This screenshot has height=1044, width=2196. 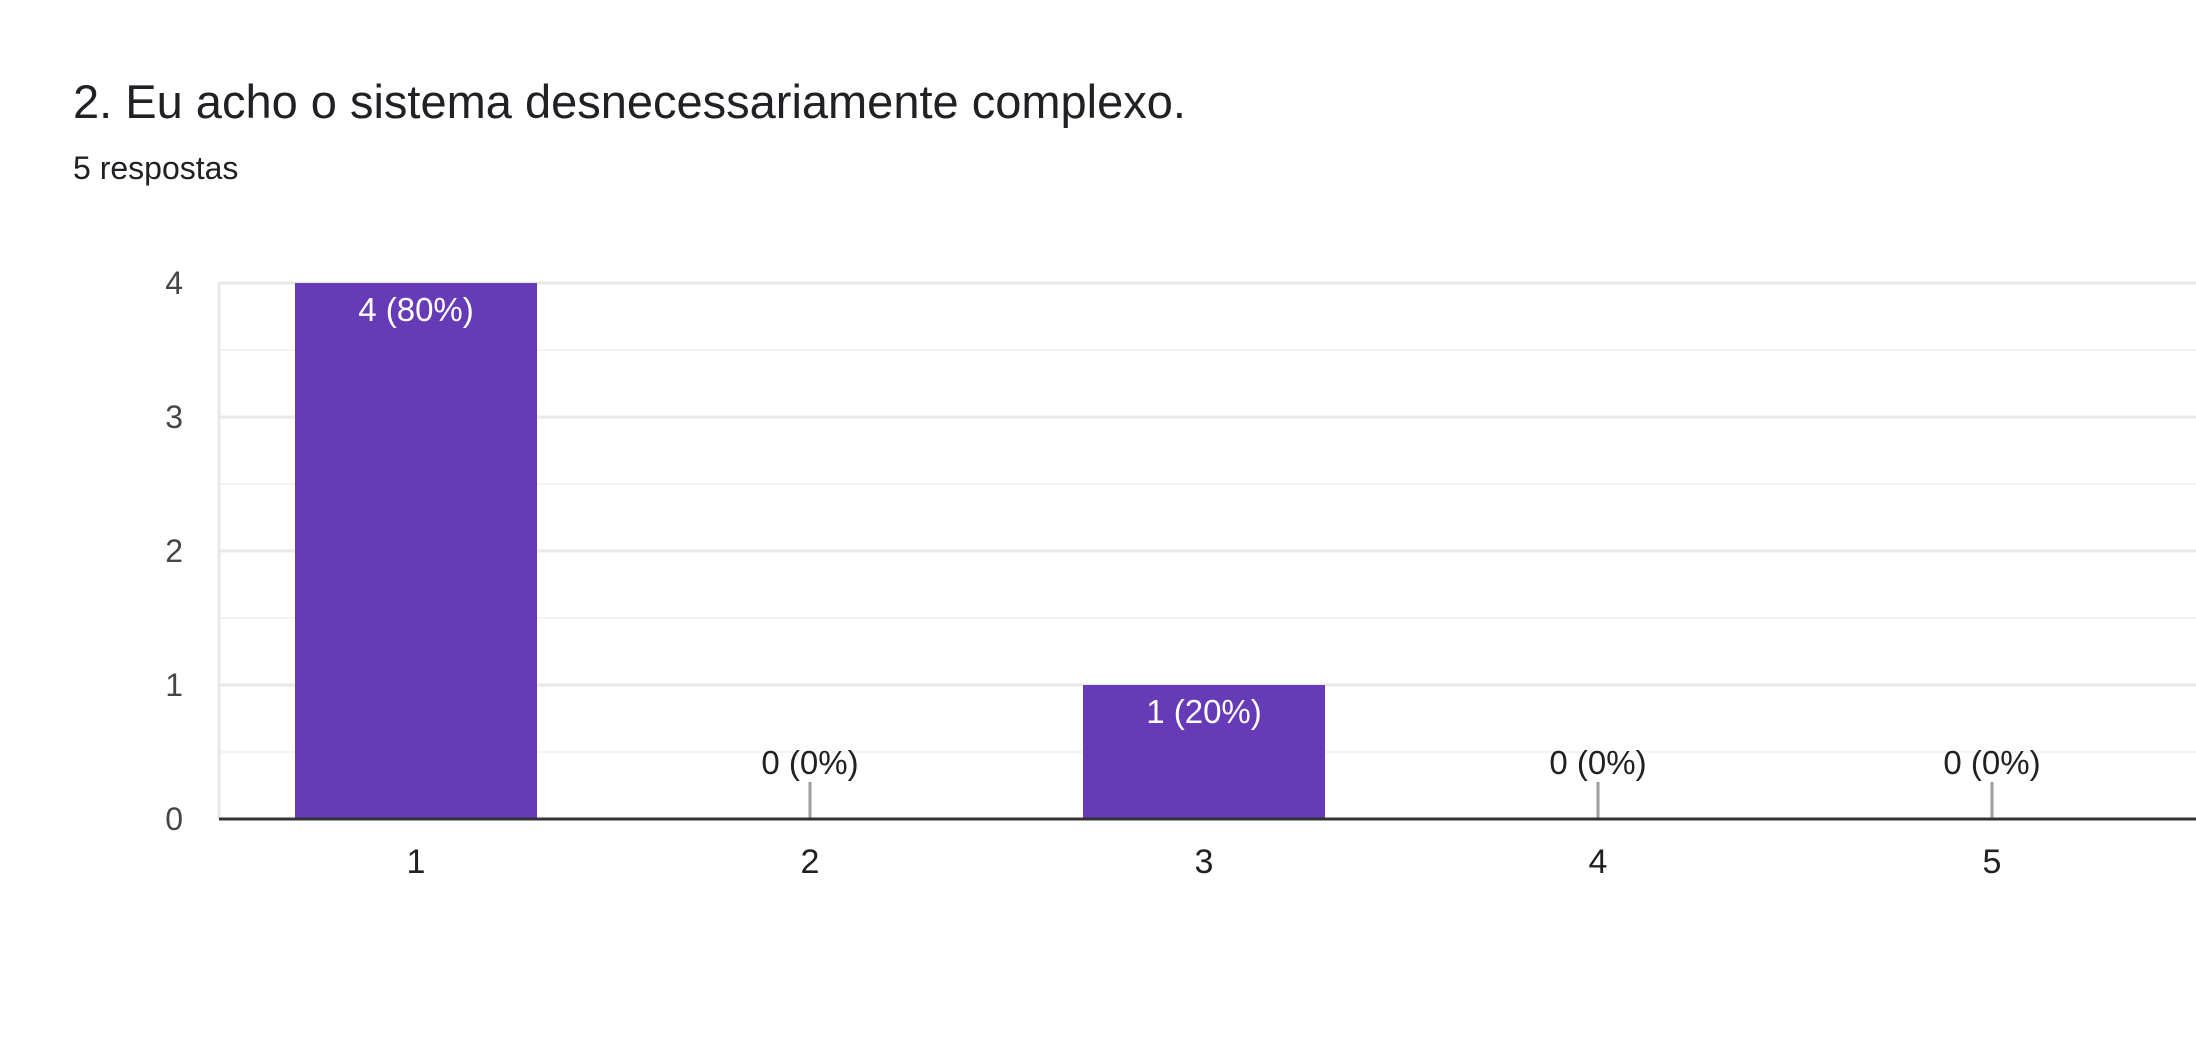 What do you see at coordinates (174, 685) in the screenshot?
I see `y-tick-label: 1` at bounding box center [174, 685].